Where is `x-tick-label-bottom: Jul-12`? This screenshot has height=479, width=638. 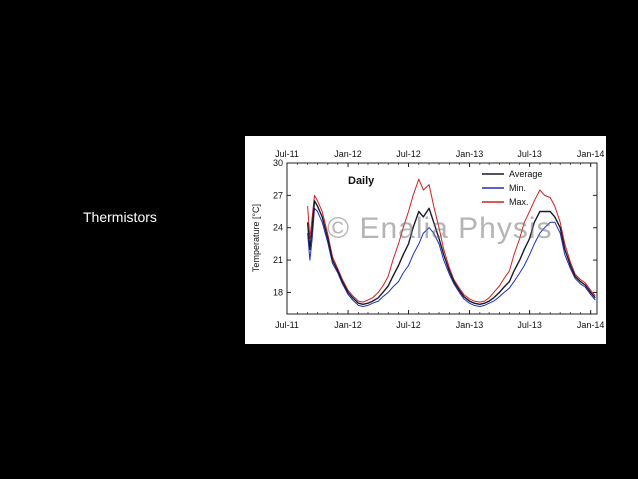 x-tick-label-bottom: Jul-12 is located at coordinates (408, 325).